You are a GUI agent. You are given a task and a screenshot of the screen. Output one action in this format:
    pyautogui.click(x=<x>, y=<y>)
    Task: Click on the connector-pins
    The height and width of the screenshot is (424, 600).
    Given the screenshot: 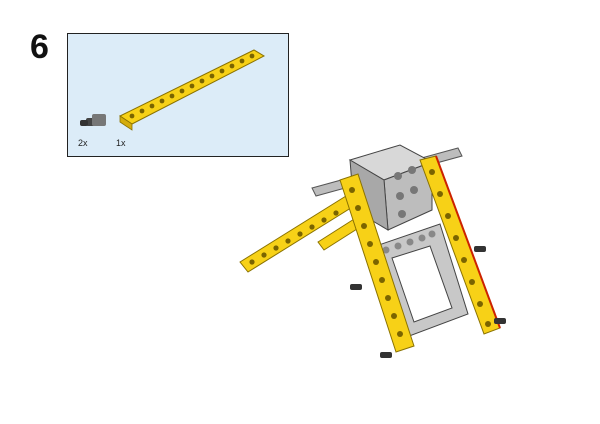 What is the action you would take?
    pyautogui.click(x=428, y=302)
    